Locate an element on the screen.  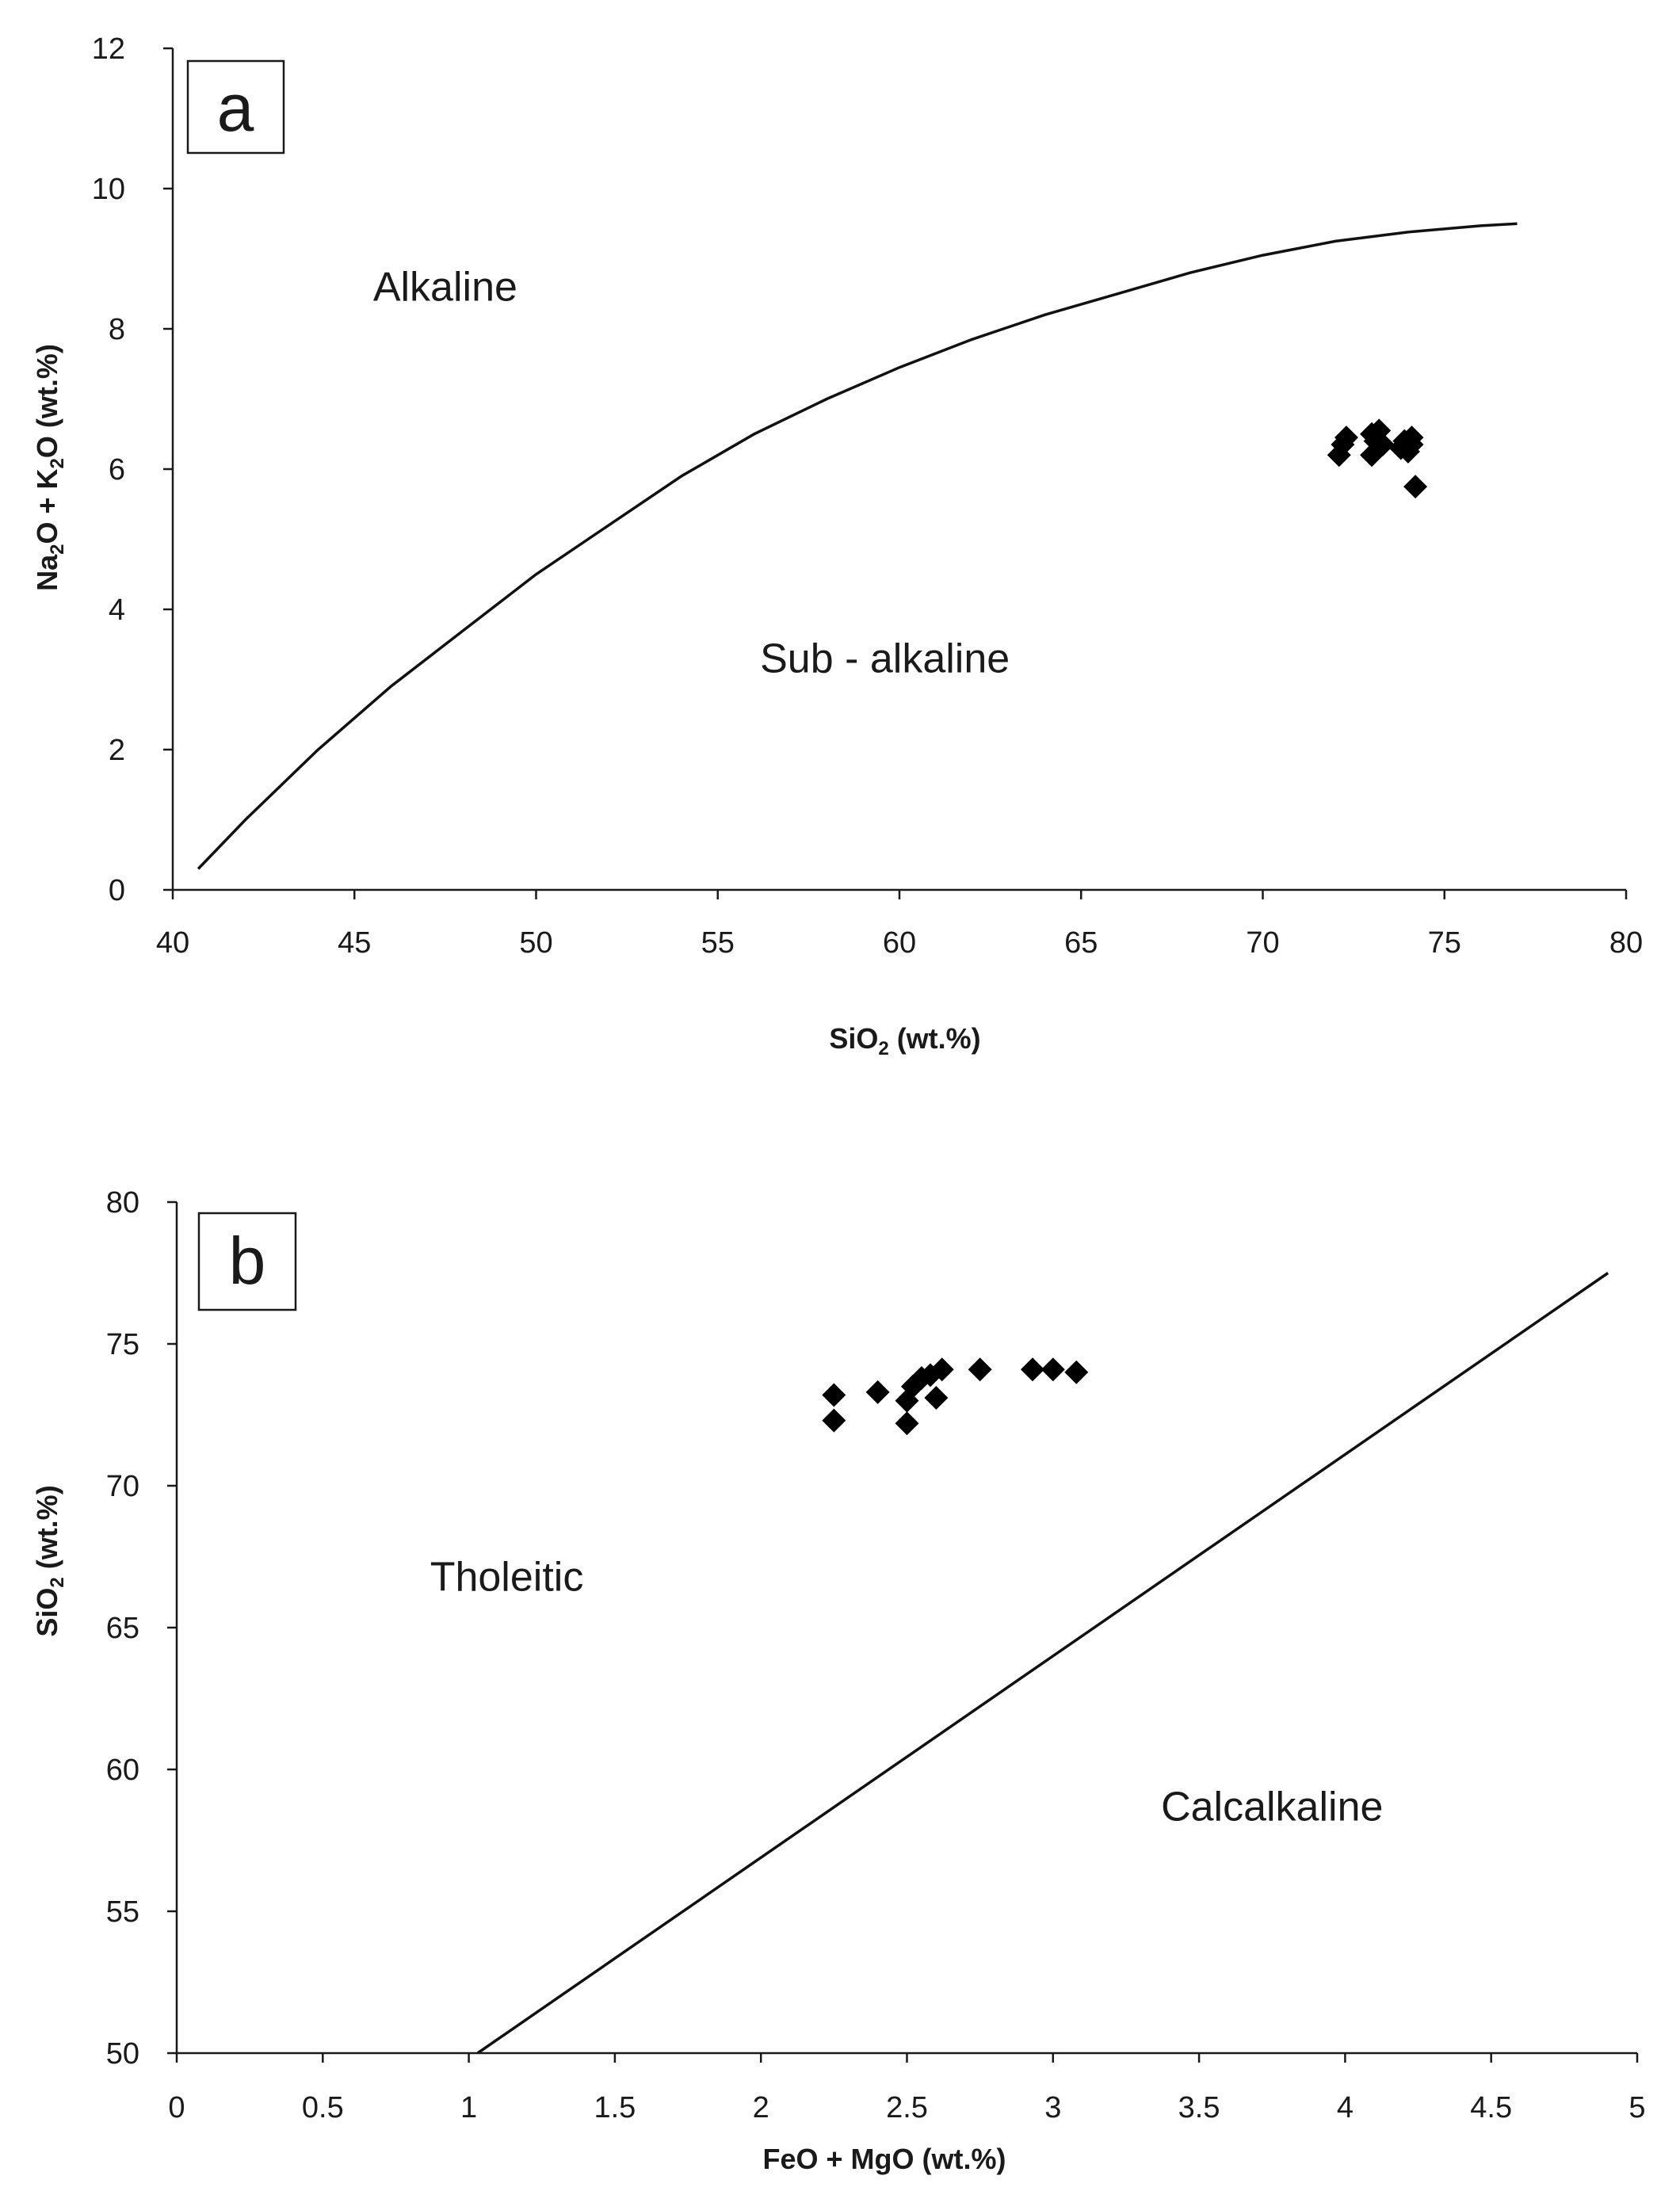
y-tick-label: 4 is located at coordinates (117, 610).